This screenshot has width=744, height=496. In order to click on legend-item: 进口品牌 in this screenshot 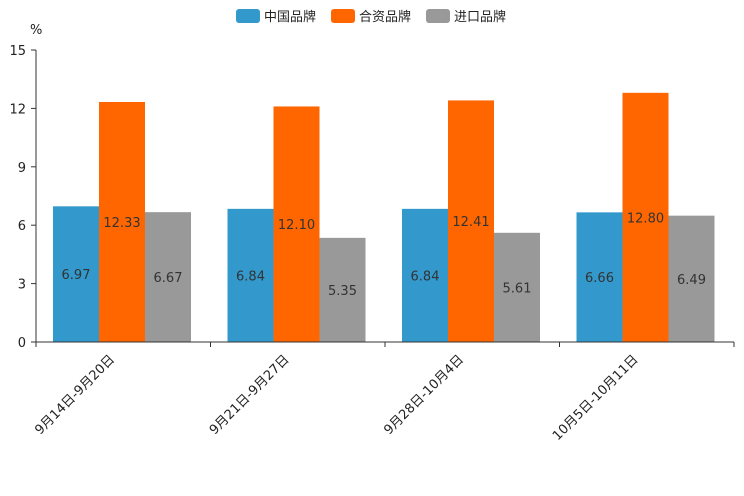, I will do `click(466, 17)`.